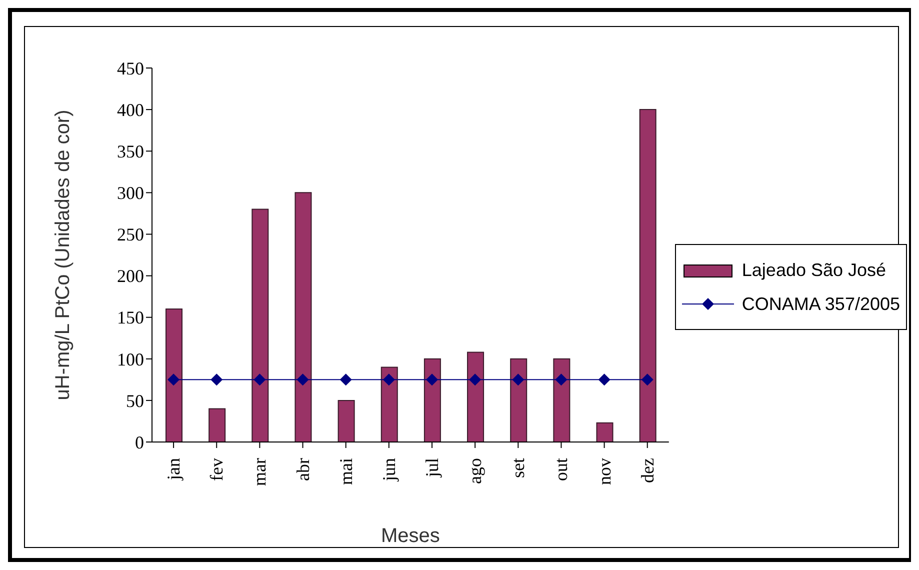 This screenshot has height=570, width=919. Describe the element at coordinates (130, 359) in the screenshot. I see `y-tick-label: 100` at that location.